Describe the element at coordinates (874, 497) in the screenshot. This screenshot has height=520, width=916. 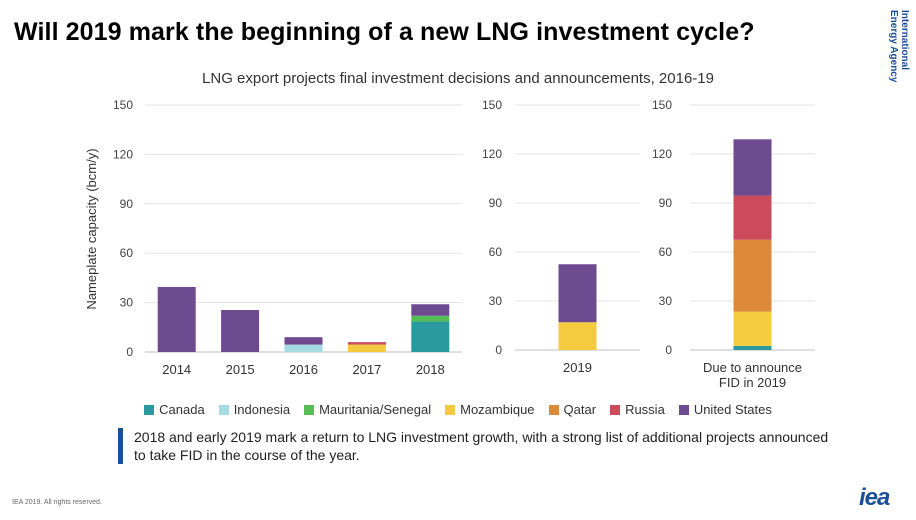
I see `iea-logo: iea` at that location.